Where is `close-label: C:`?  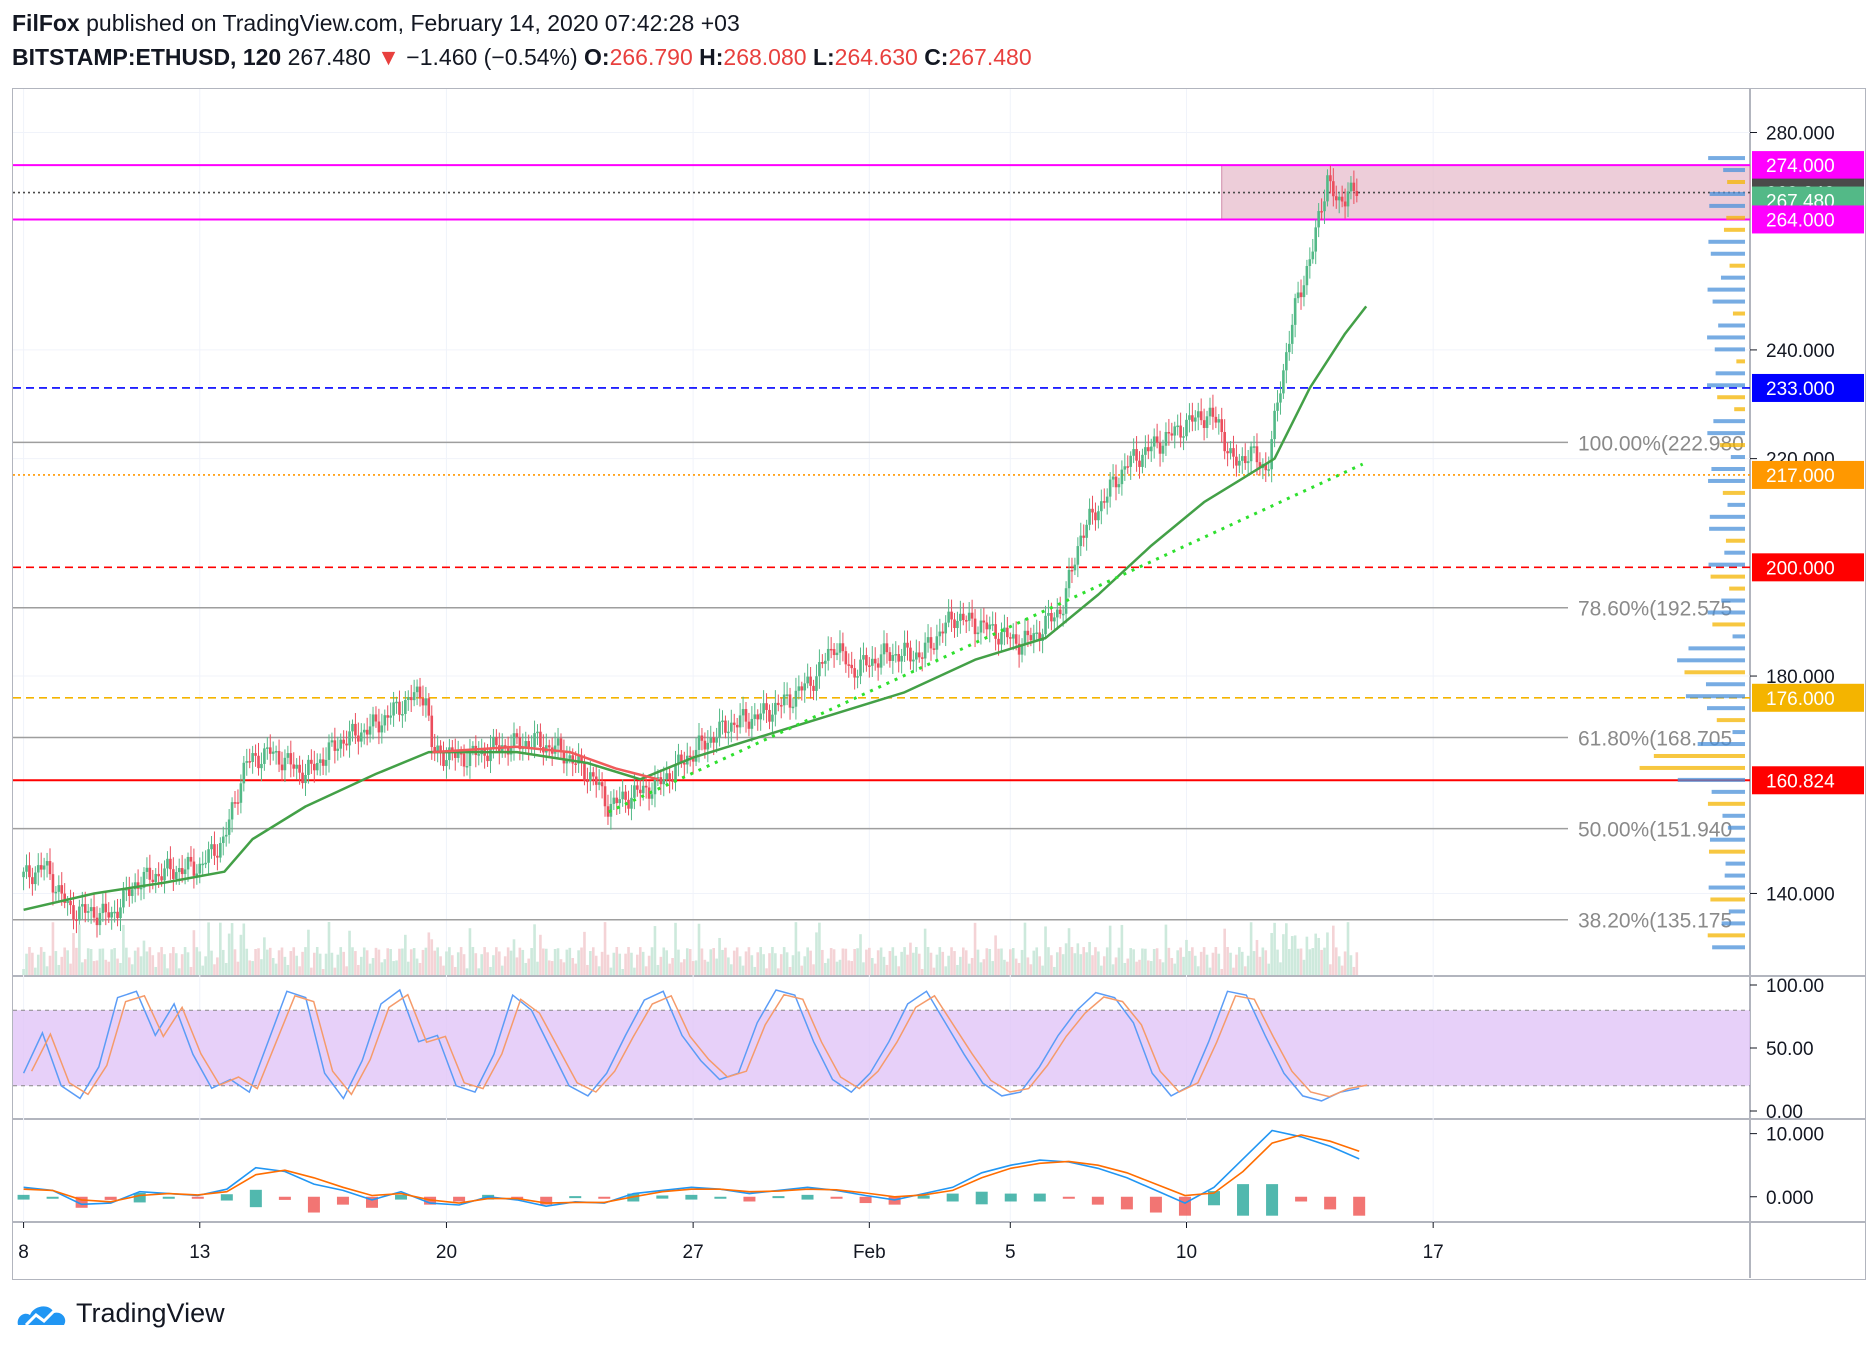 close-label: C: is located at coordinates (936, 57).